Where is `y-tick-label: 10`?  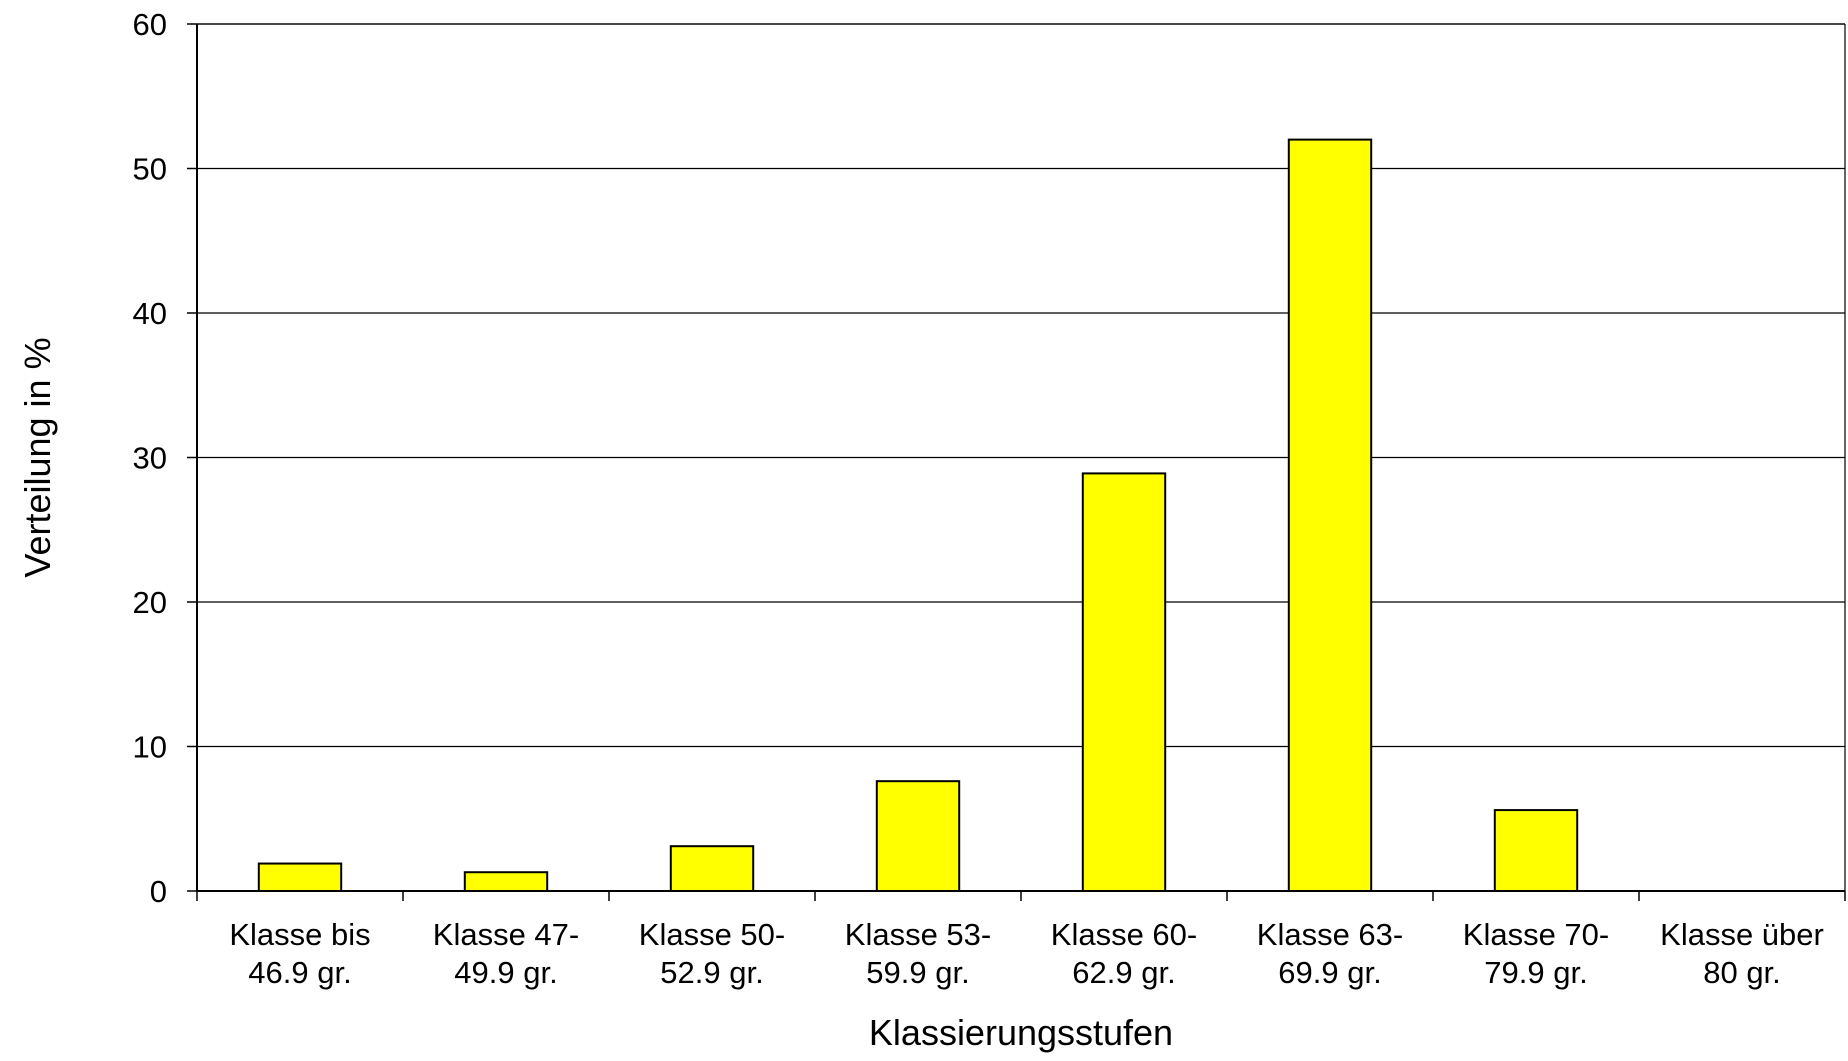 y-tick-label: 10 is located at coordinates (150, 747).